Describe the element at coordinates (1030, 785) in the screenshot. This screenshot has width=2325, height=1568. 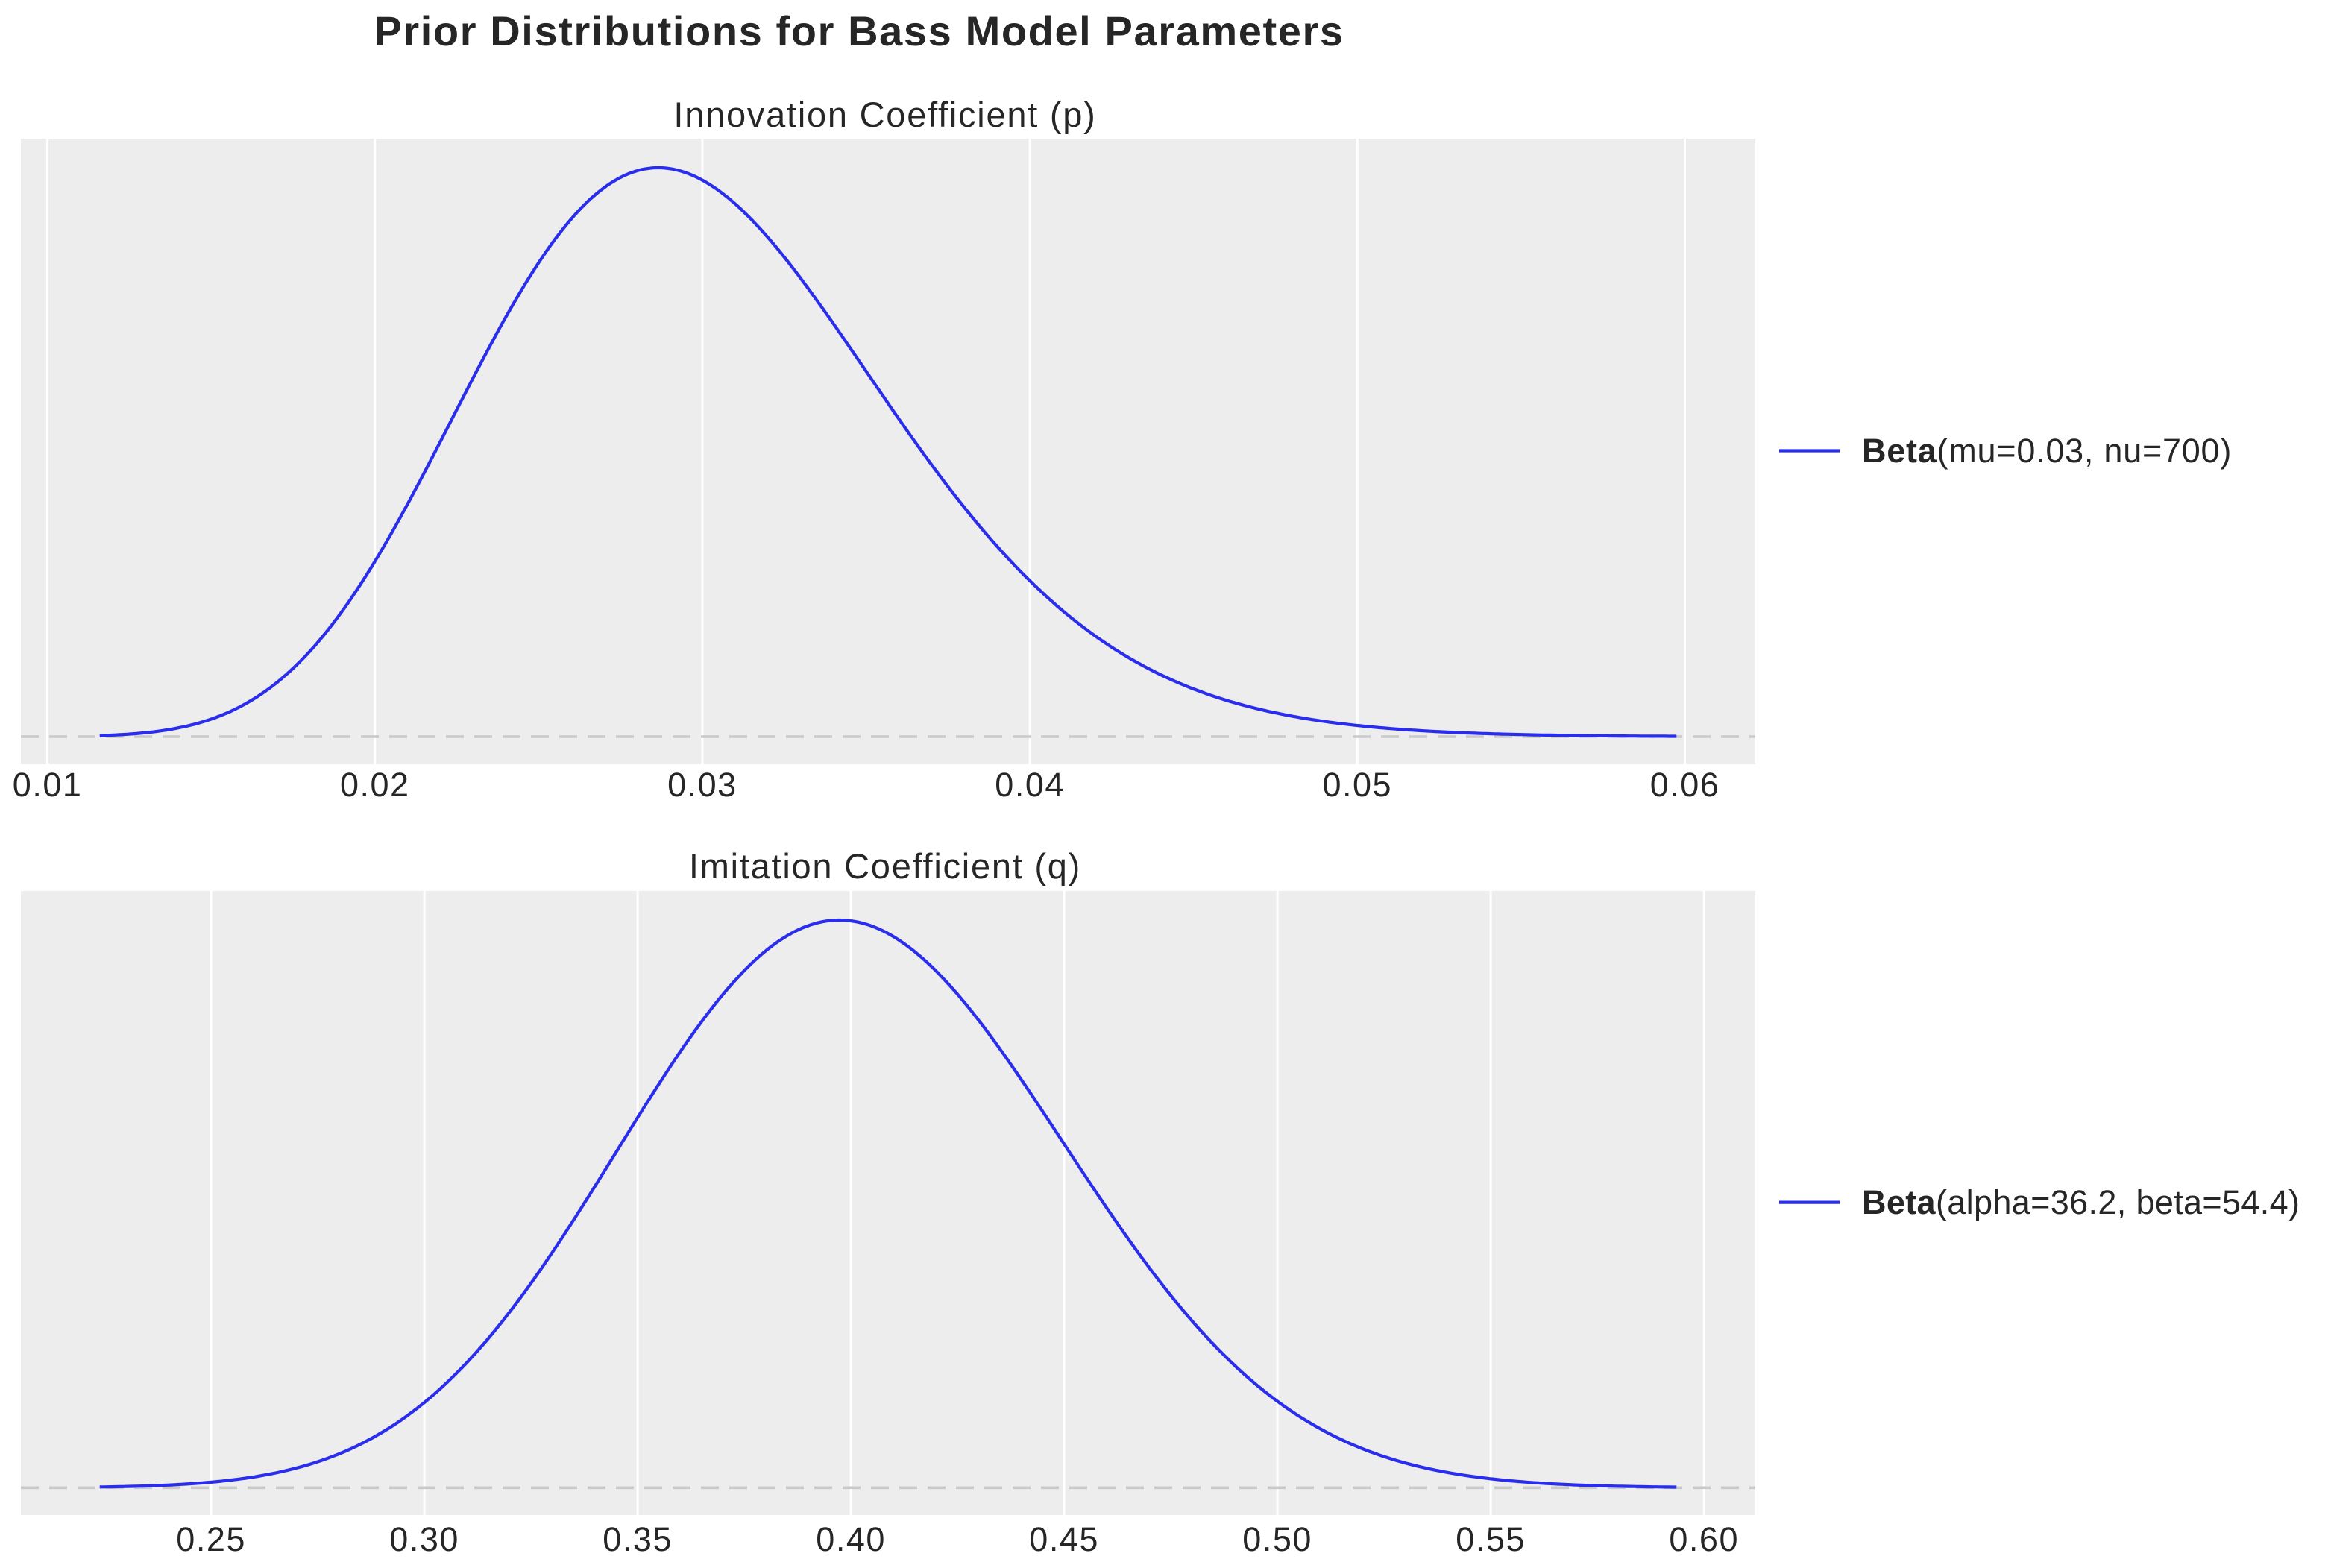
I see `svg-text: 0.04` at that location.